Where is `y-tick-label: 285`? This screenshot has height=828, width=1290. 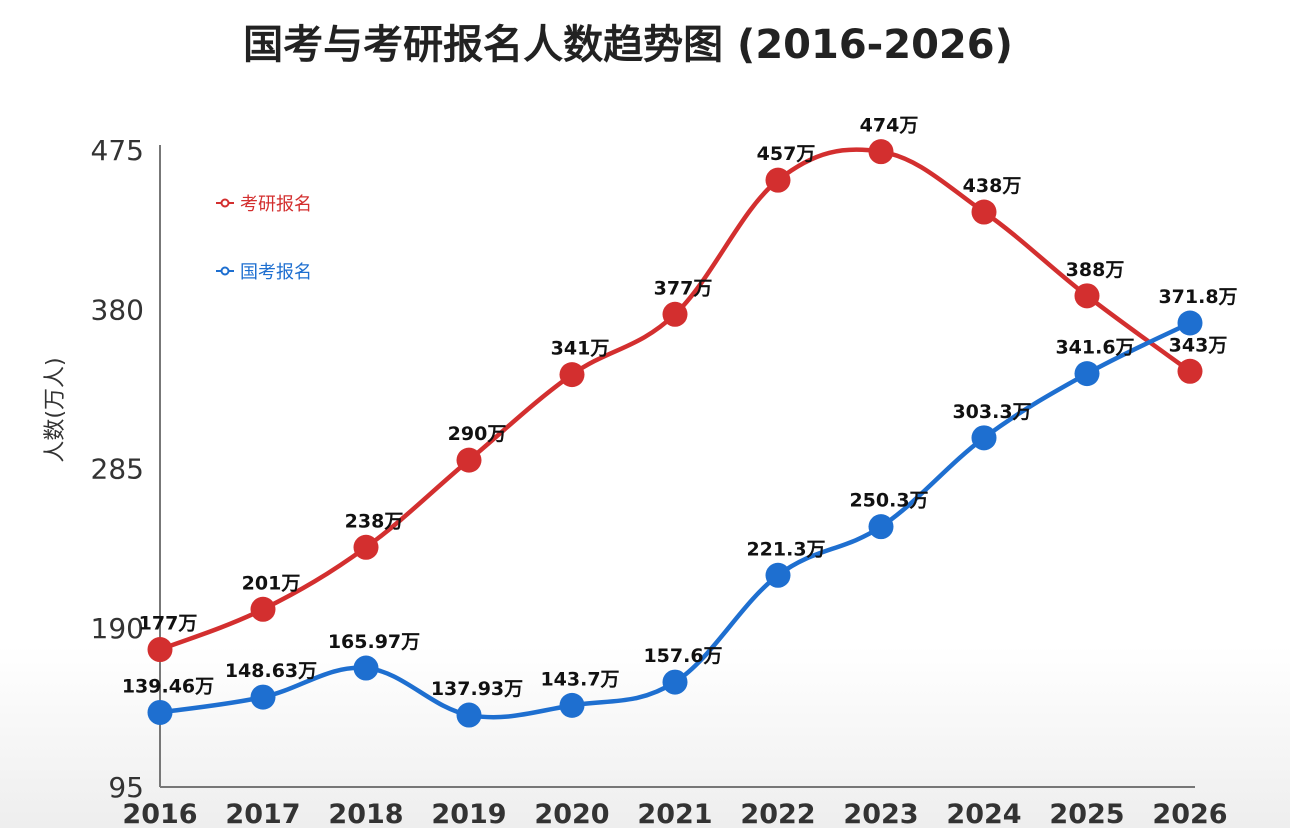
y-tick-label: 285 is located at coordinates (117, 469).